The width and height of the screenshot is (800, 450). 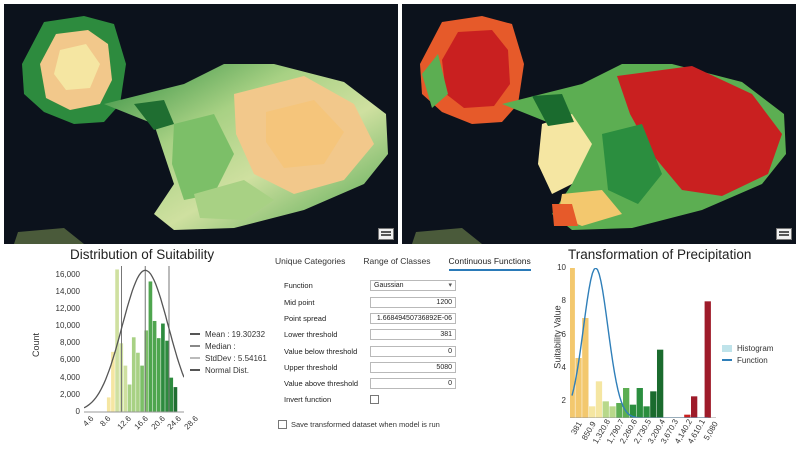 What do you see at coordinates (310, 261) in the screenshot?
I see `tab-unique-categories: Unique Categories` at bounding box center [310, 261].